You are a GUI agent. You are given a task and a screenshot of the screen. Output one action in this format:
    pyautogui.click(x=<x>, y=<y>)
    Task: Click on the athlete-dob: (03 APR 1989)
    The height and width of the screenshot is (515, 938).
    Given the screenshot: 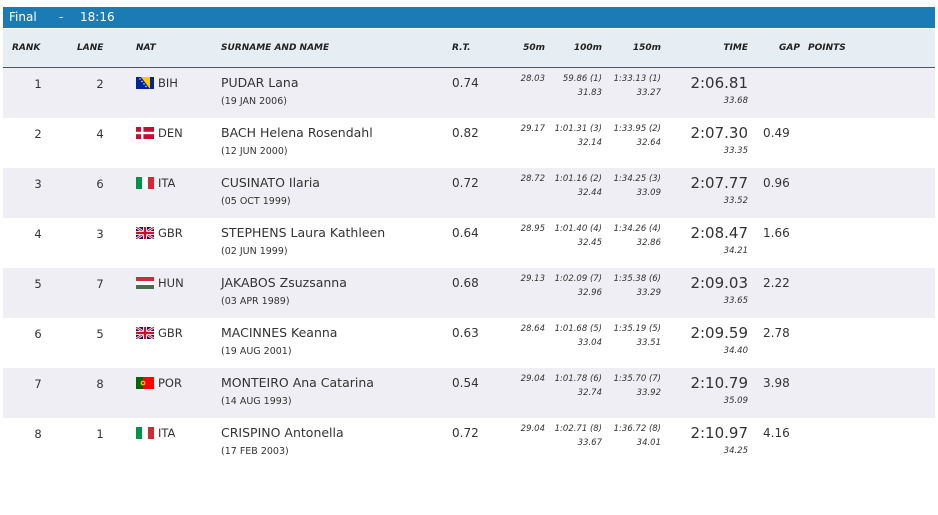 What is the action you would take?
    pyautogui.click(x=255, y=301)
    